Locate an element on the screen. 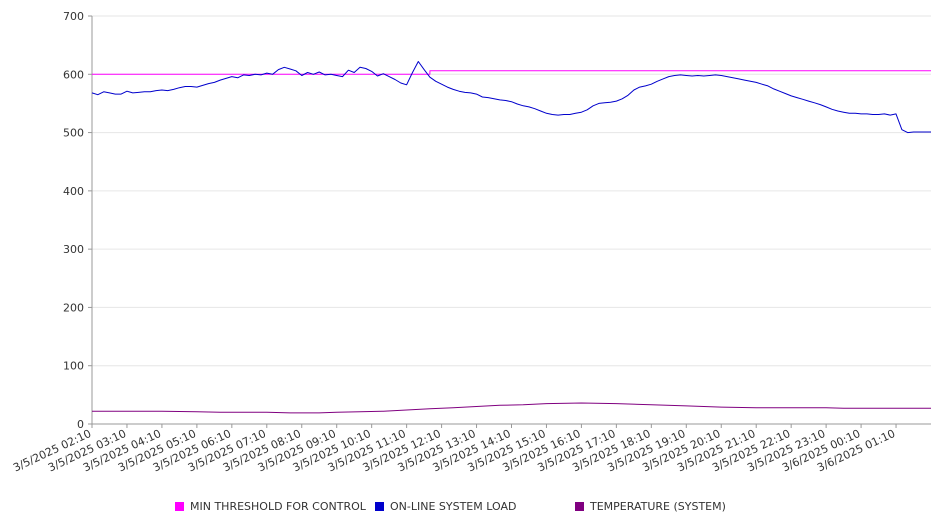 The image size is (946, 526). legend-item-min-threshold: MIN THRESHOLD FOR CONTROL is located at coordinates (270, 506).